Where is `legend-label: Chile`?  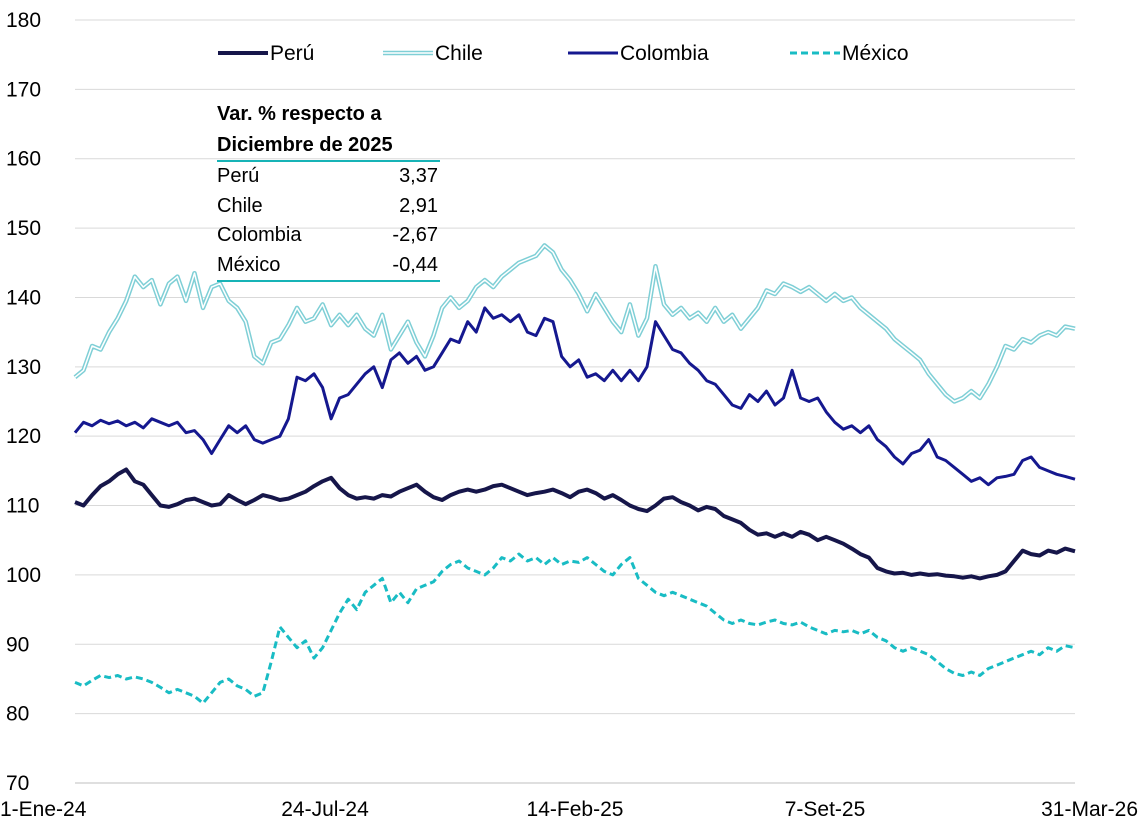 legend-label: Chile is located at coordinates (459, 53).